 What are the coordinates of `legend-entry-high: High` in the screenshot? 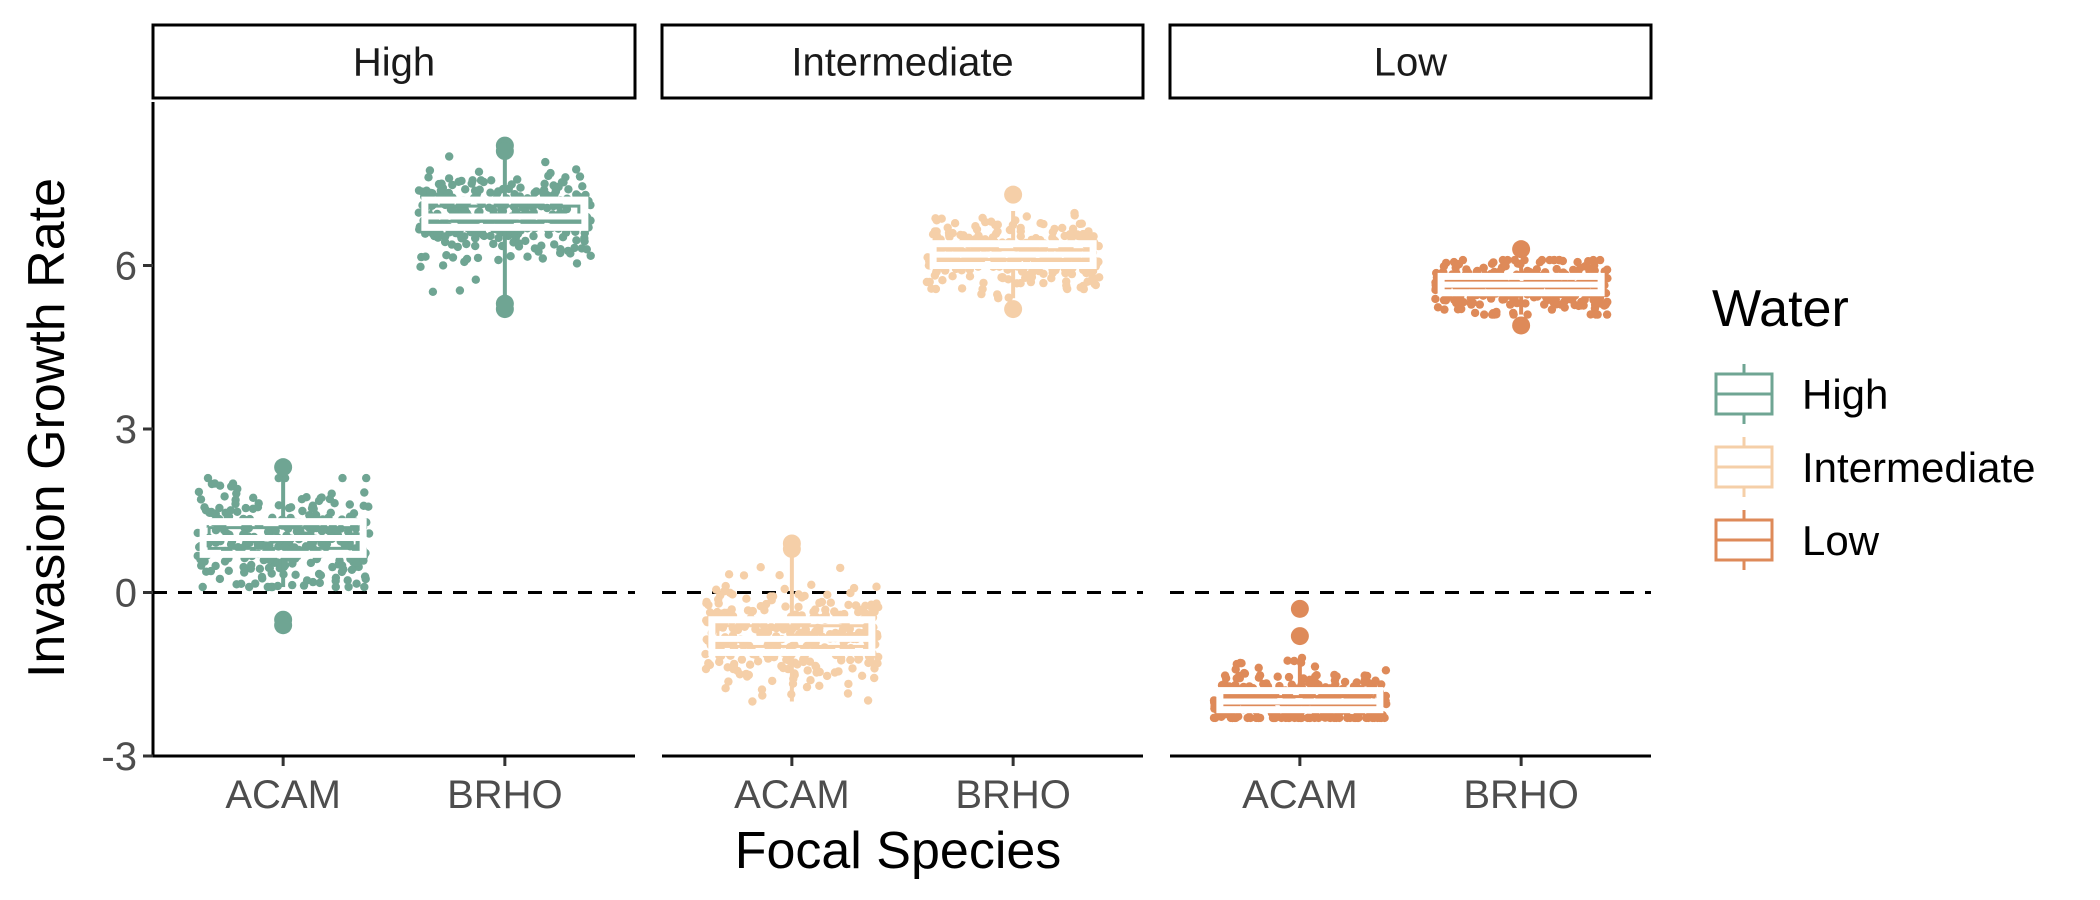 It's located at (1801, 394).